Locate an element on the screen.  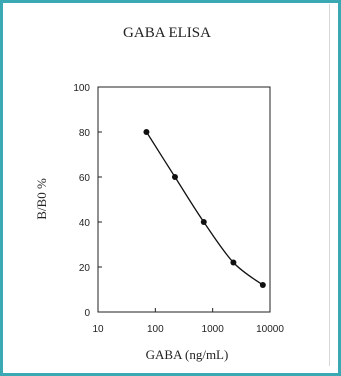
y-tick-label: 80 is located at coordinates (85, 133).